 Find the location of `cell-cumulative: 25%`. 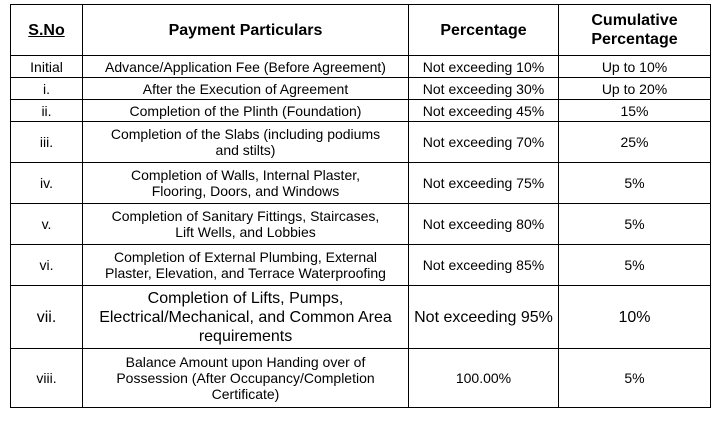

cell-cumulative: 25% is located at coordinates (634, 142).